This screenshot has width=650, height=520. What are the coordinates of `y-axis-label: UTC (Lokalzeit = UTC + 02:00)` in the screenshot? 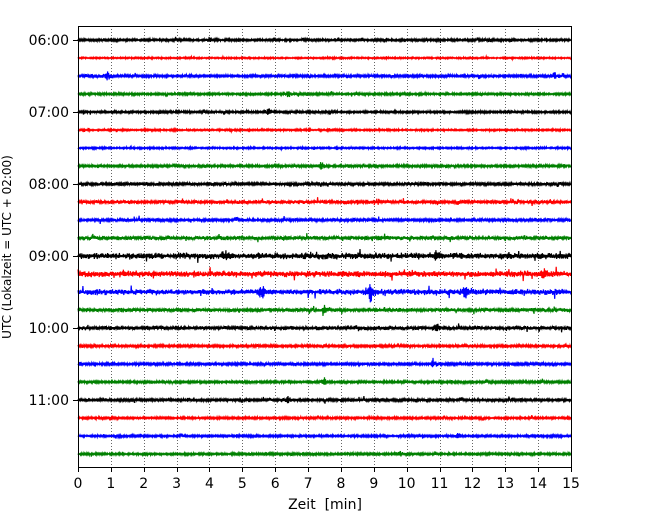 It's located at (7, 247).